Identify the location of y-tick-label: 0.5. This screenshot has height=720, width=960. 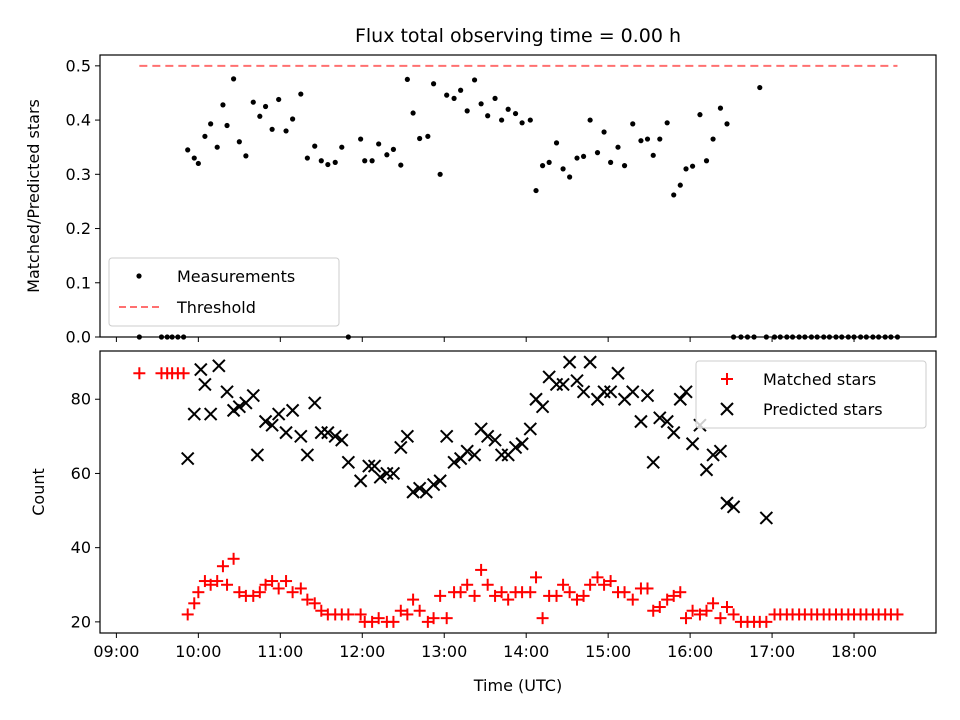
(78, 65).